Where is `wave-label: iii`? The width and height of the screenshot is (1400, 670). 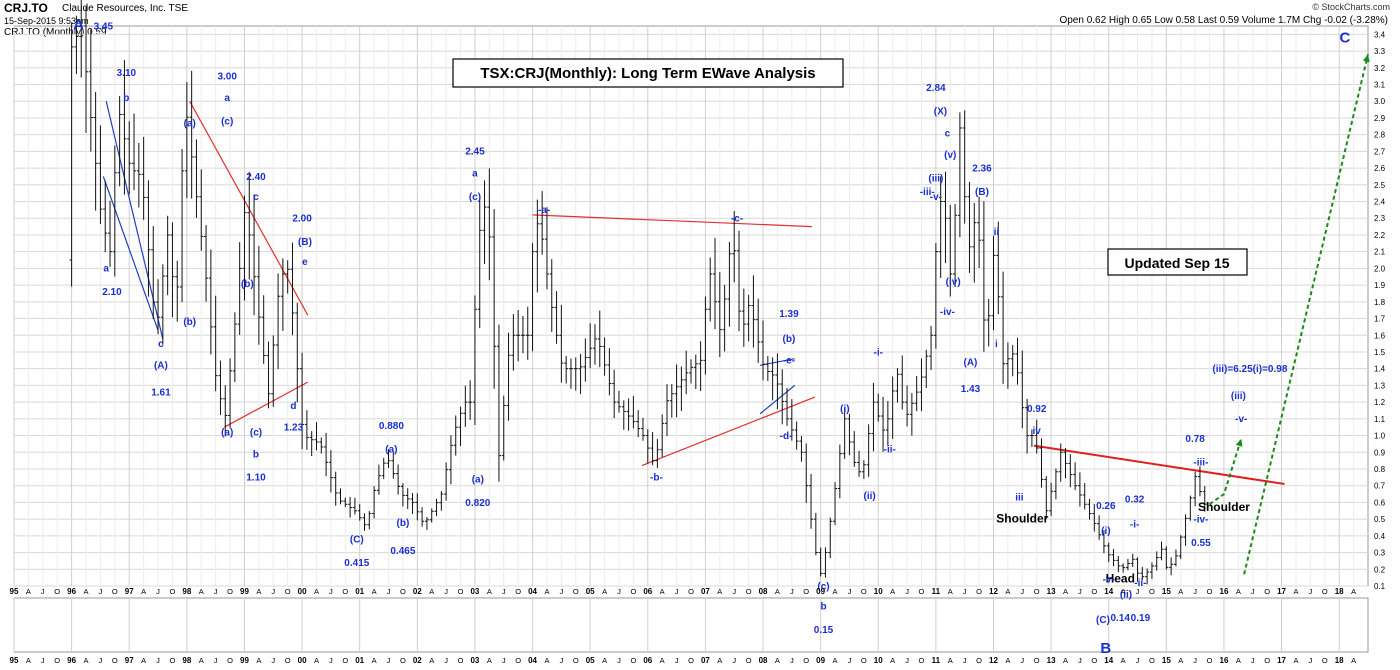 wave-label: iii is located at coordinates (1019, 498).